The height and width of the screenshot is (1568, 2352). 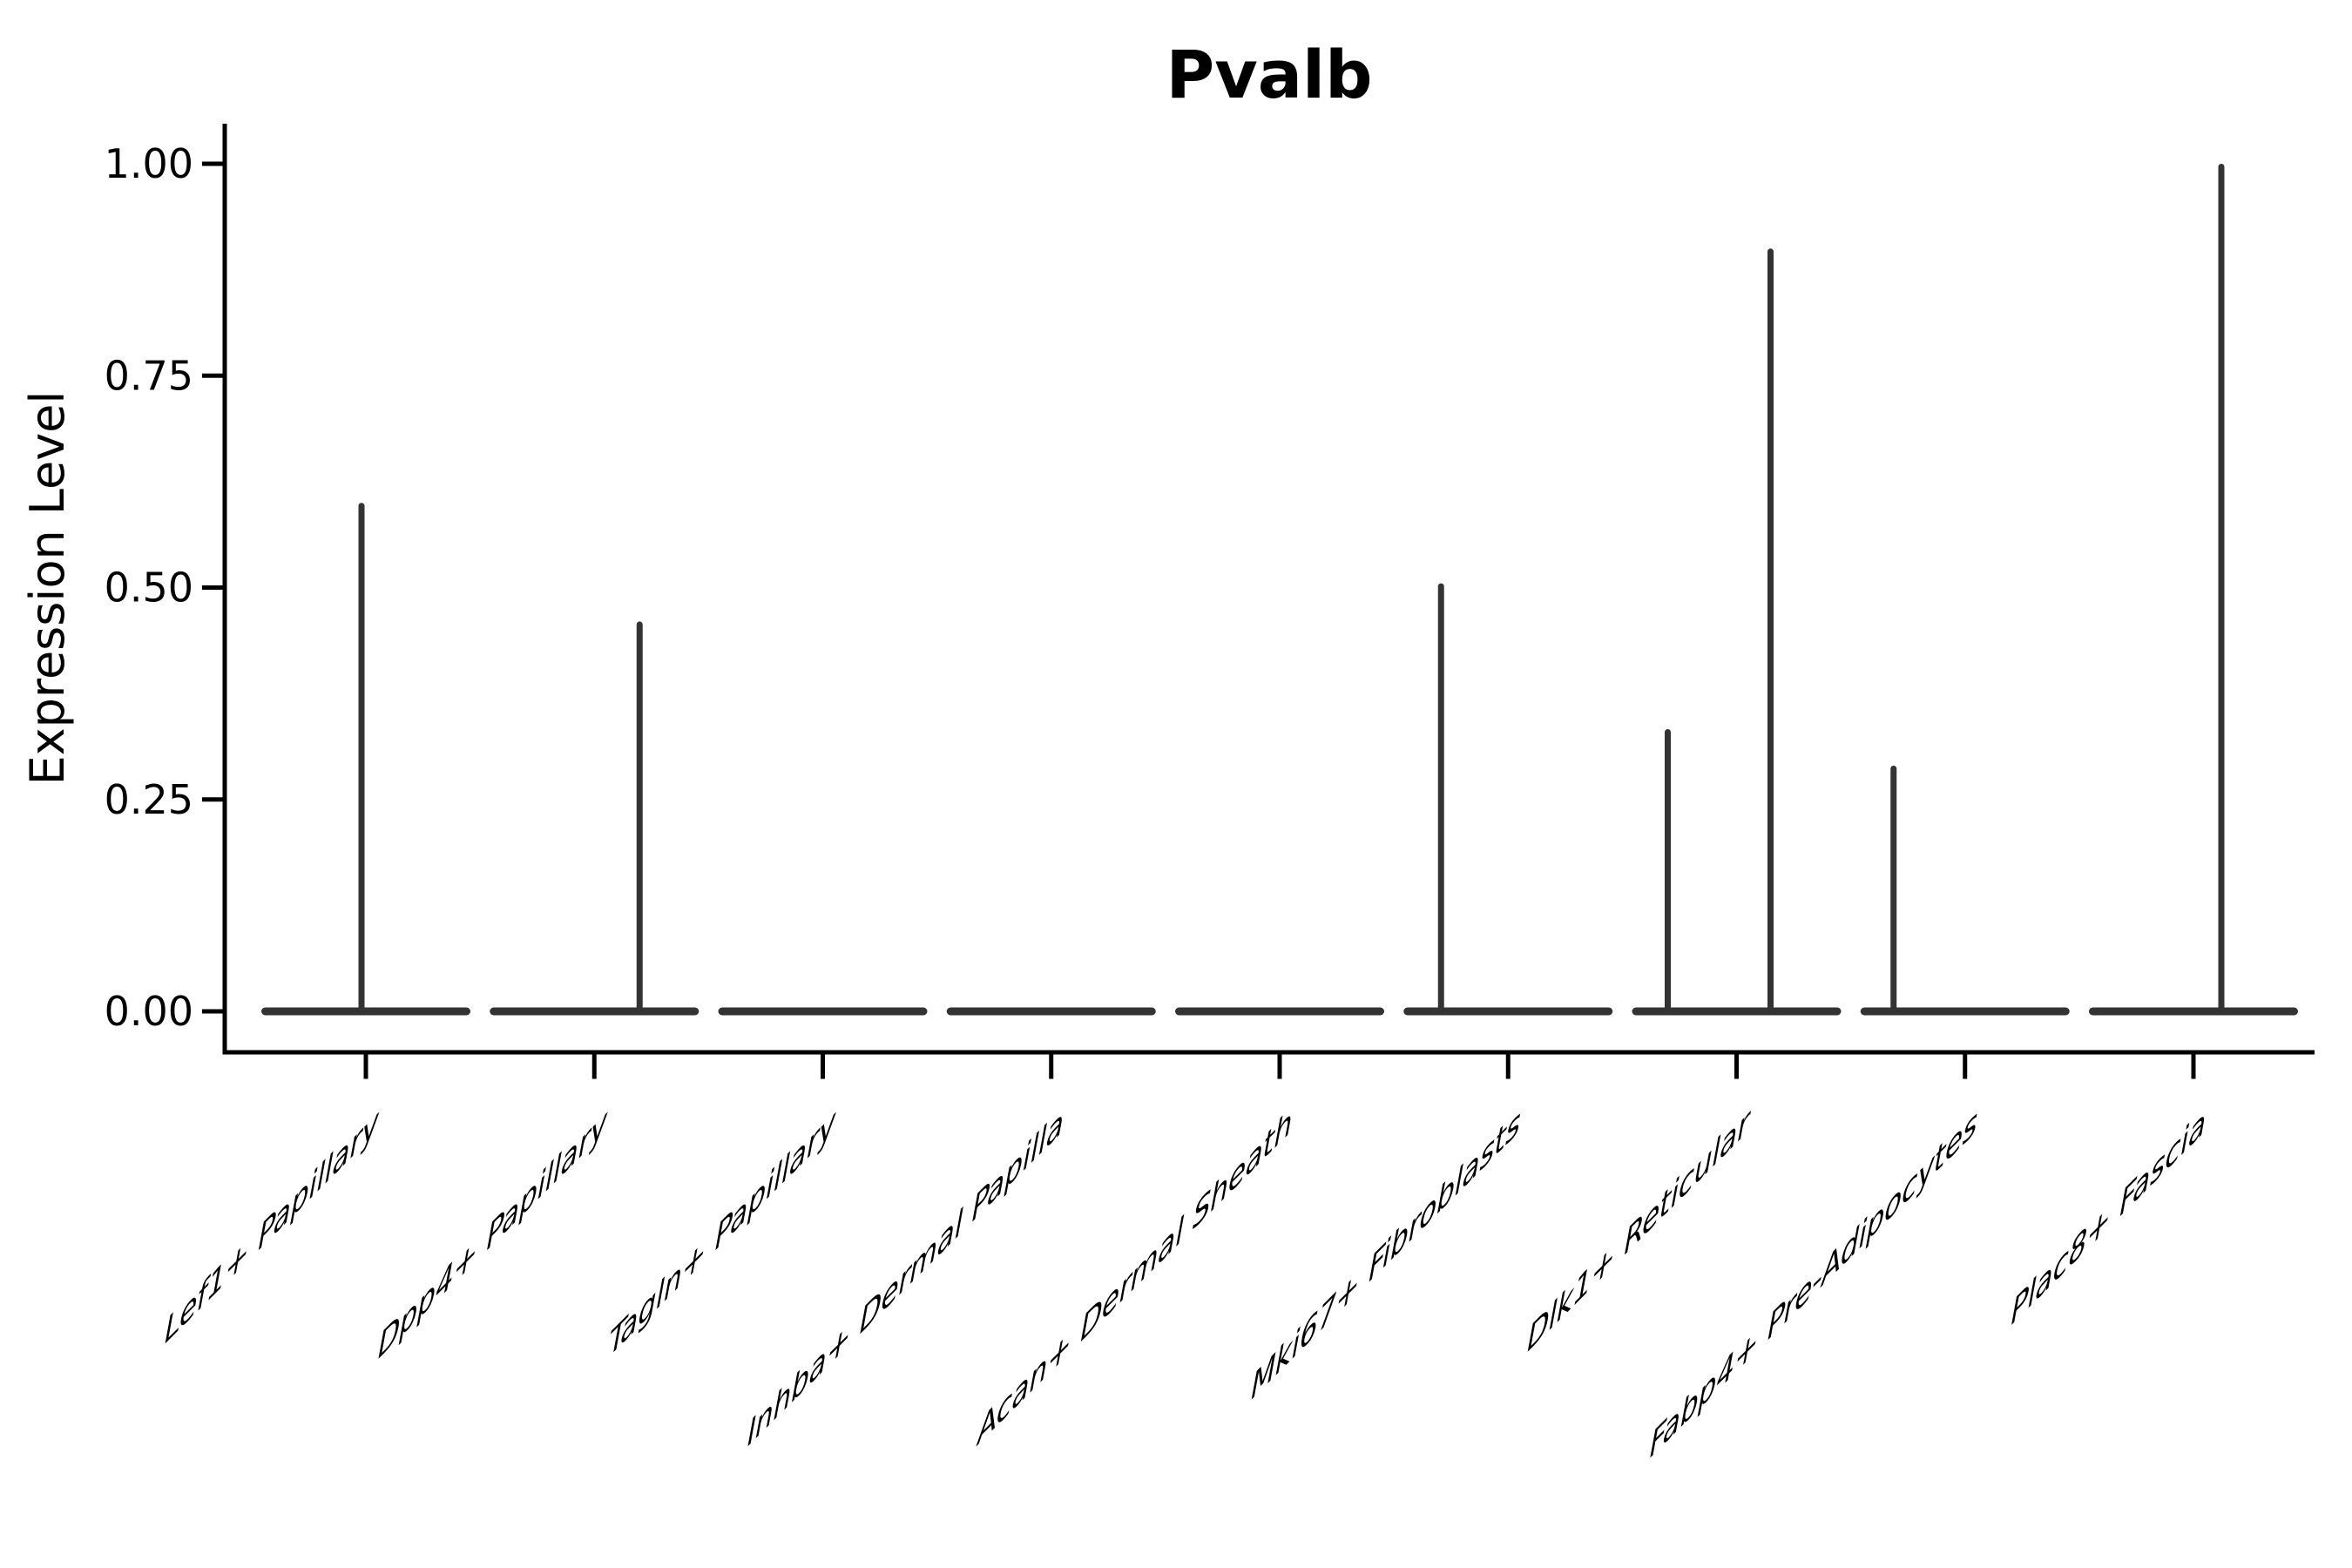 I want to click on y-tick-label: 0.00, so click(x=149, y=1012).